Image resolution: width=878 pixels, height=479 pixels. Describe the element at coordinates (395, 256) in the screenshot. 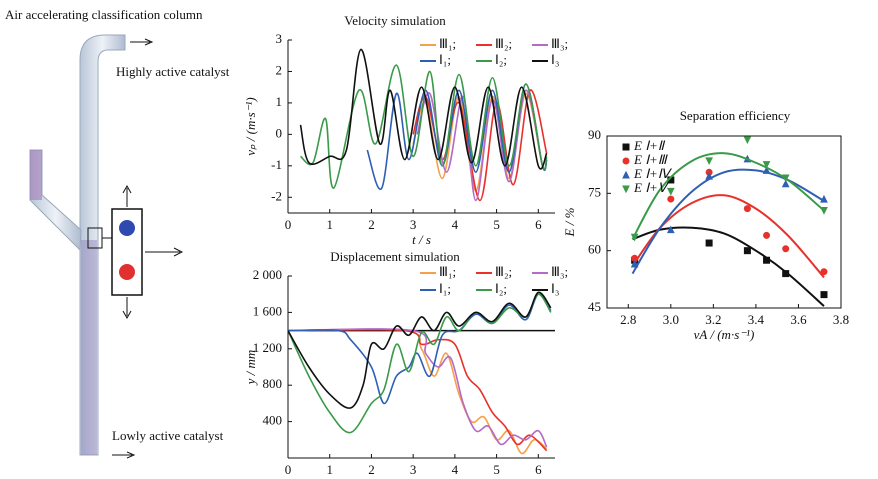

I see `chart-title: Displacement simulation` at that location.